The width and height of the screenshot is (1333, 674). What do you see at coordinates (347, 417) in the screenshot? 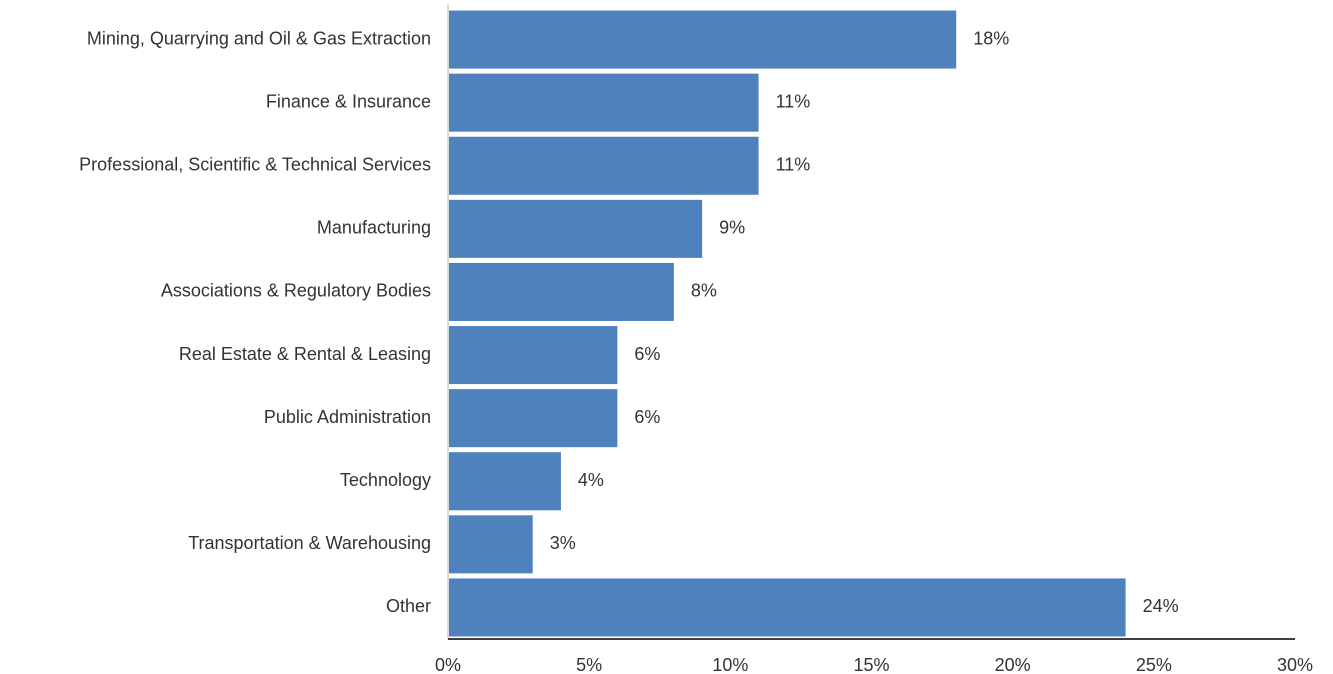
I see `category-label: Public Administration` at bounding box center [347, 417].